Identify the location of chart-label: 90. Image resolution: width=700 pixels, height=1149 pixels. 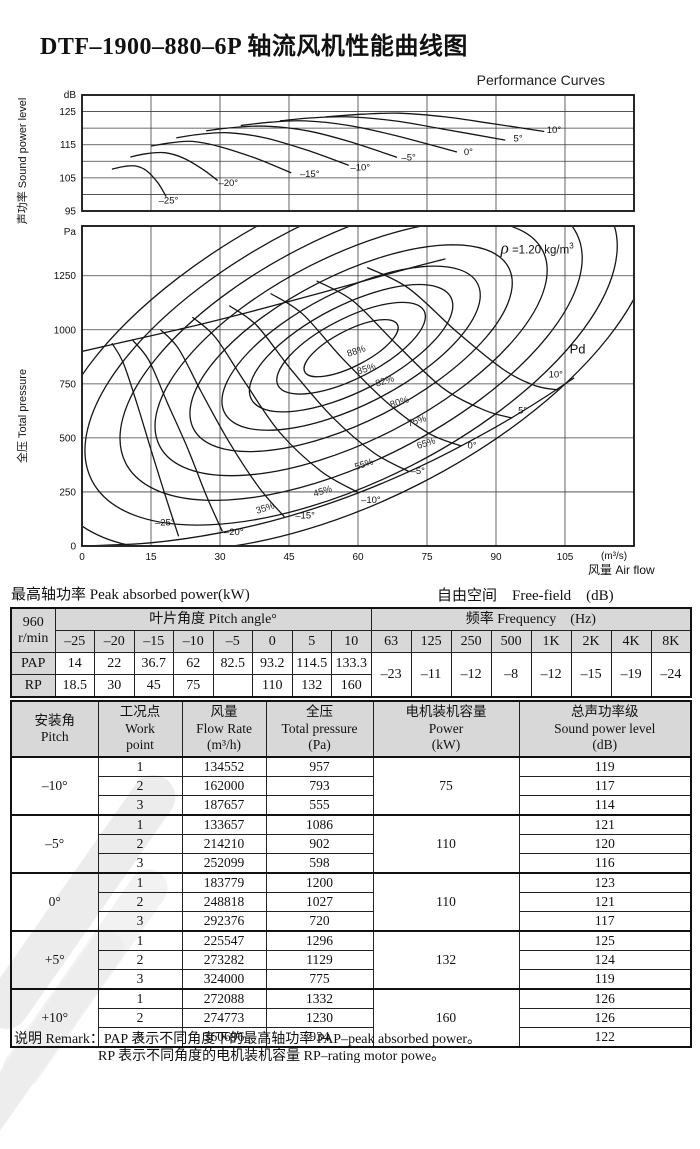
(496, 557).